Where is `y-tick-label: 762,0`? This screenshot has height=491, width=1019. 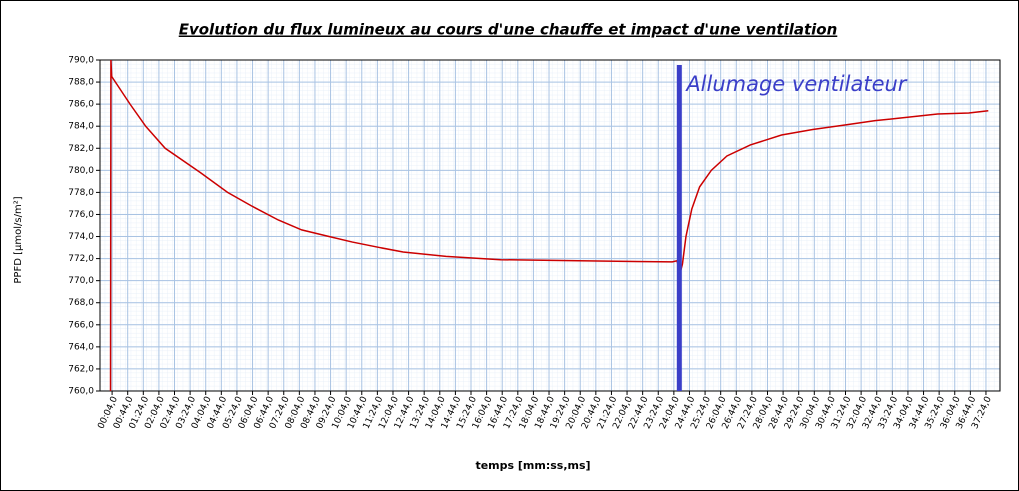 y-tick-label: 762,0 is located at coordinates (81, 369).